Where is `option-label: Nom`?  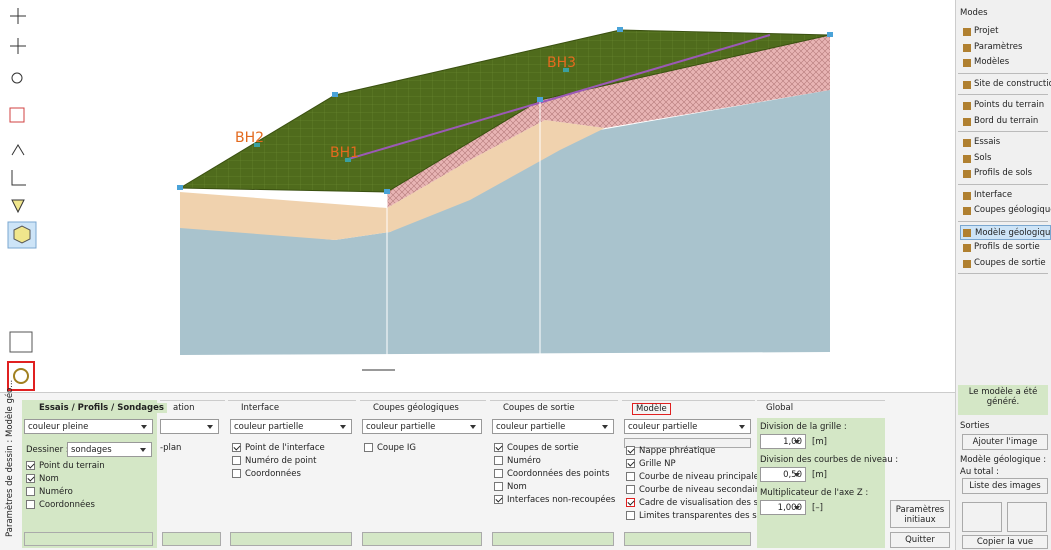
option-label: Nom is located at coordinates (517, 487).